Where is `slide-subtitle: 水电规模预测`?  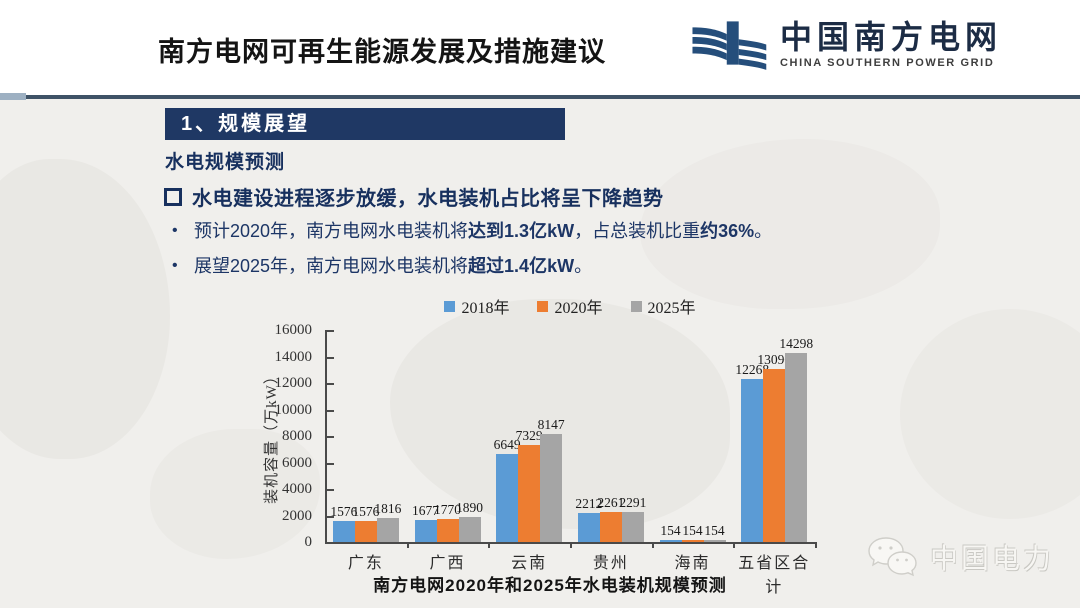 slide-subtitle: 水电规模预测 is located at coordinates (225, 162).